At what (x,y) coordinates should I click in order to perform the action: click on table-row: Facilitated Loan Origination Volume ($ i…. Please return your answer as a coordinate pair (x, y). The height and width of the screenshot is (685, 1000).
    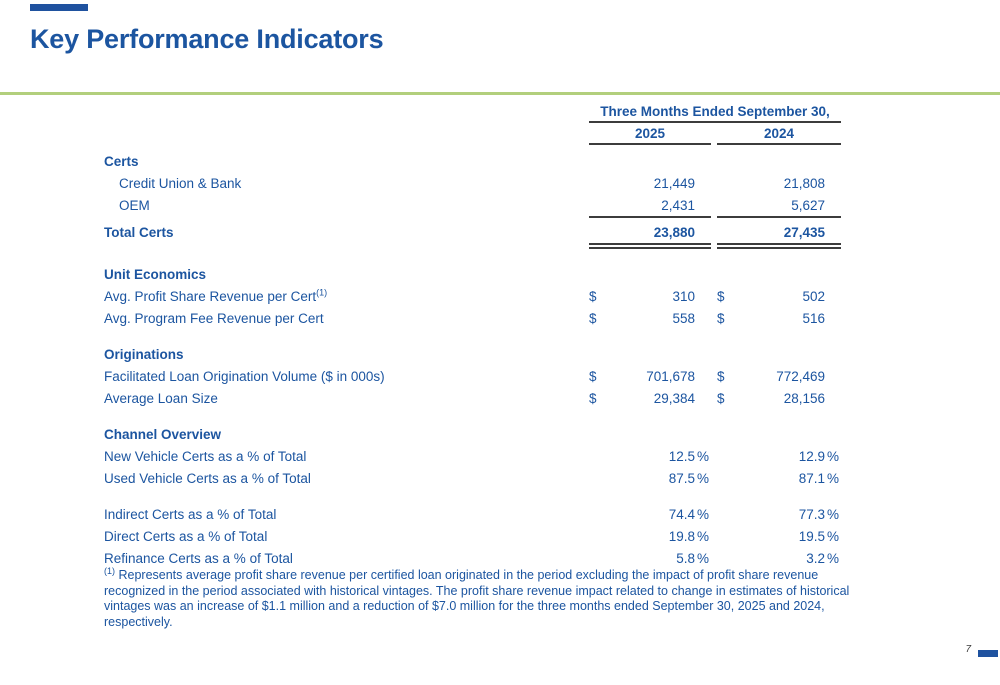
    Looking at the image, I should click on (472, 376).